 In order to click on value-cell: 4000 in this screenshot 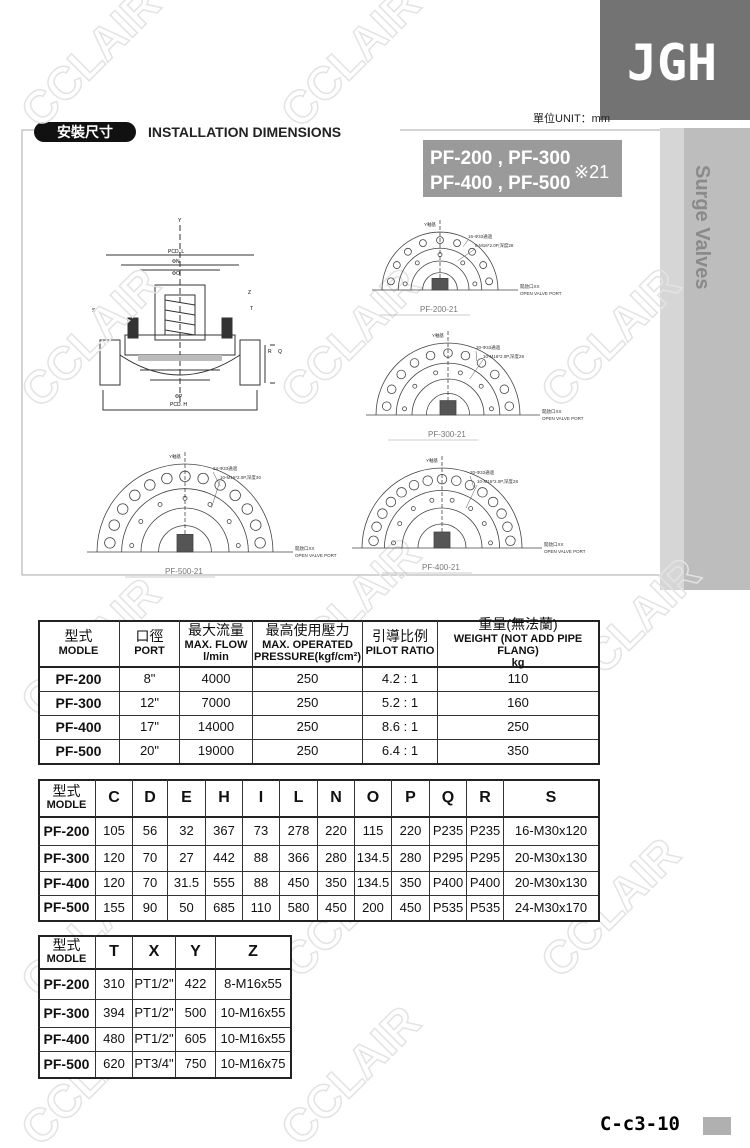, I will do `click(216, 680)`.